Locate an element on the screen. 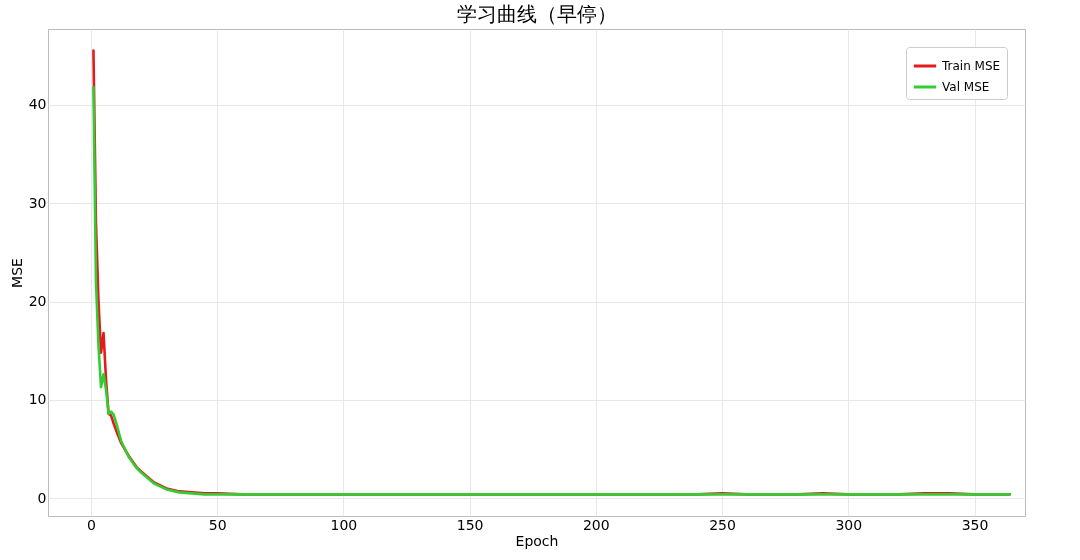 This screenshot has height=560, width=1080. y-axis-title: MSE is located at coordinates (16, 273).